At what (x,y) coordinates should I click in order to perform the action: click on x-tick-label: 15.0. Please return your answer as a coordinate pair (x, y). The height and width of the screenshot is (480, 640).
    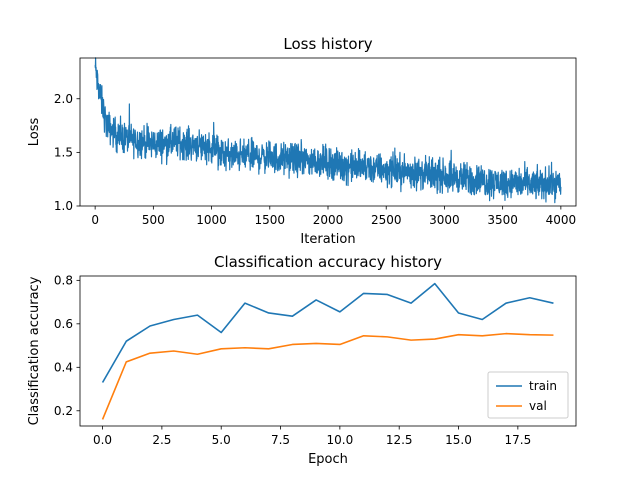
    Looking at the image, I should click on (458, 440).